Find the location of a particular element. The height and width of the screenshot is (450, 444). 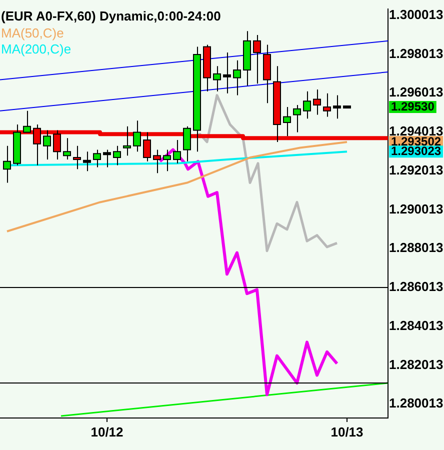

x-tick-label: 10/12 is located at coordinates (107, 432).